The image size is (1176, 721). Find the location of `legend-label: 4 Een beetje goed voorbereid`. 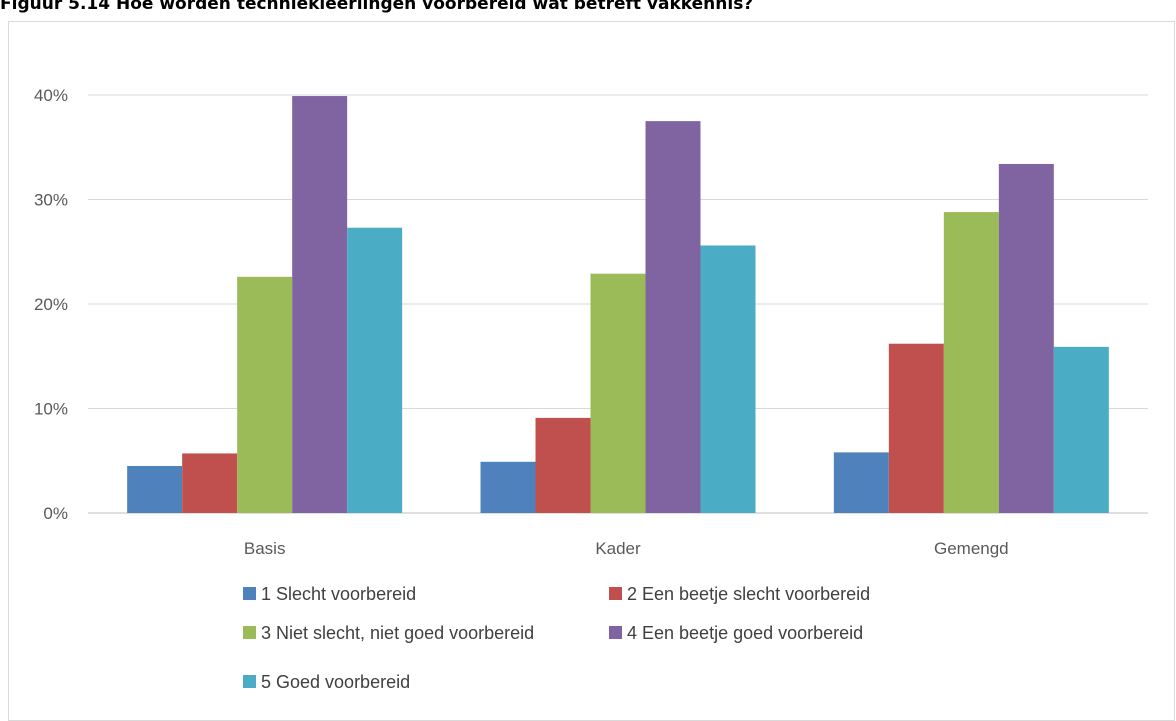

legend-label: 4 Een beetje goed voorbereid is located at coordinates (745, 633).